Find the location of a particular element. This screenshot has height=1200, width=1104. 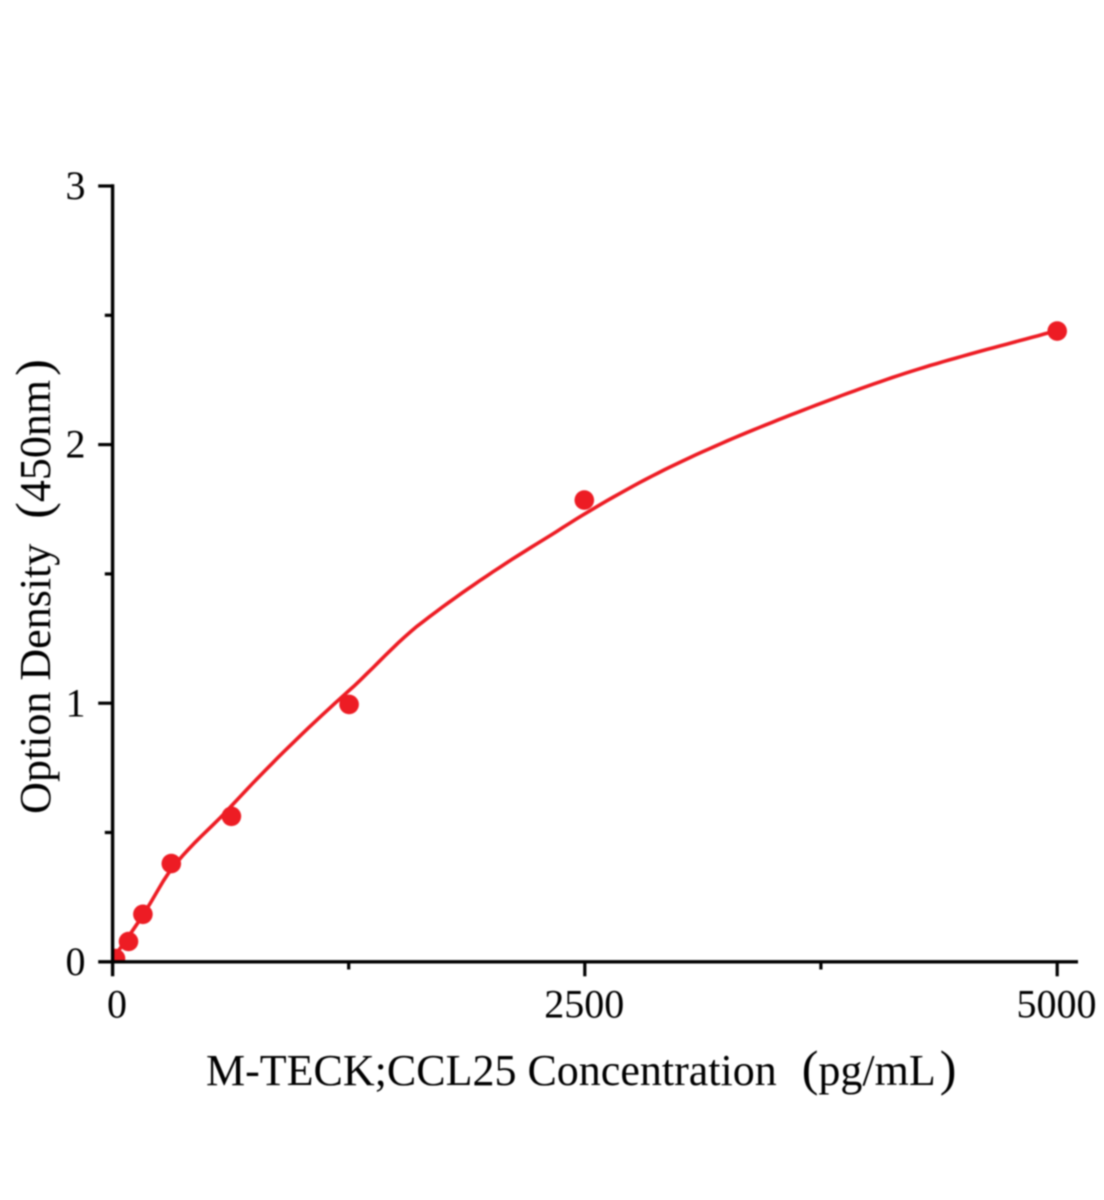

svg-text:M-TECK;CCL25 Concentration(pg/: M-TECK;CCL25 Concentration (pg/mL) is located at coordinates (581, 1068).